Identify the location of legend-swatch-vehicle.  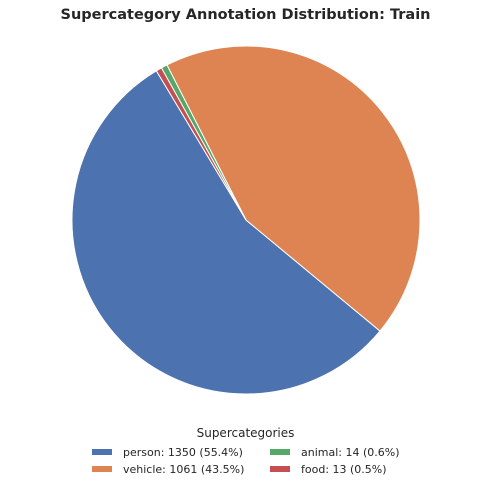
(102, 469).